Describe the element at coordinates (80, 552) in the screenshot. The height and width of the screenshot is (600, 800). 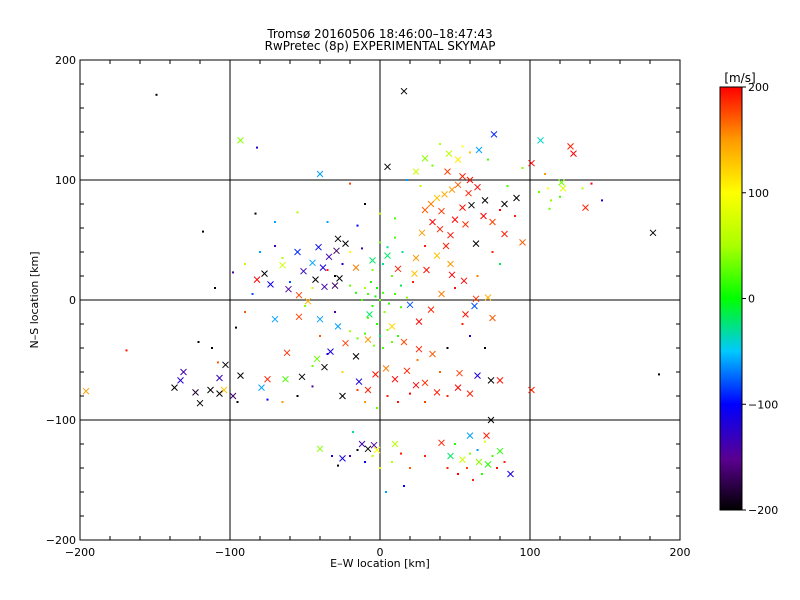
I see `x-tick-label: −200` at that location.